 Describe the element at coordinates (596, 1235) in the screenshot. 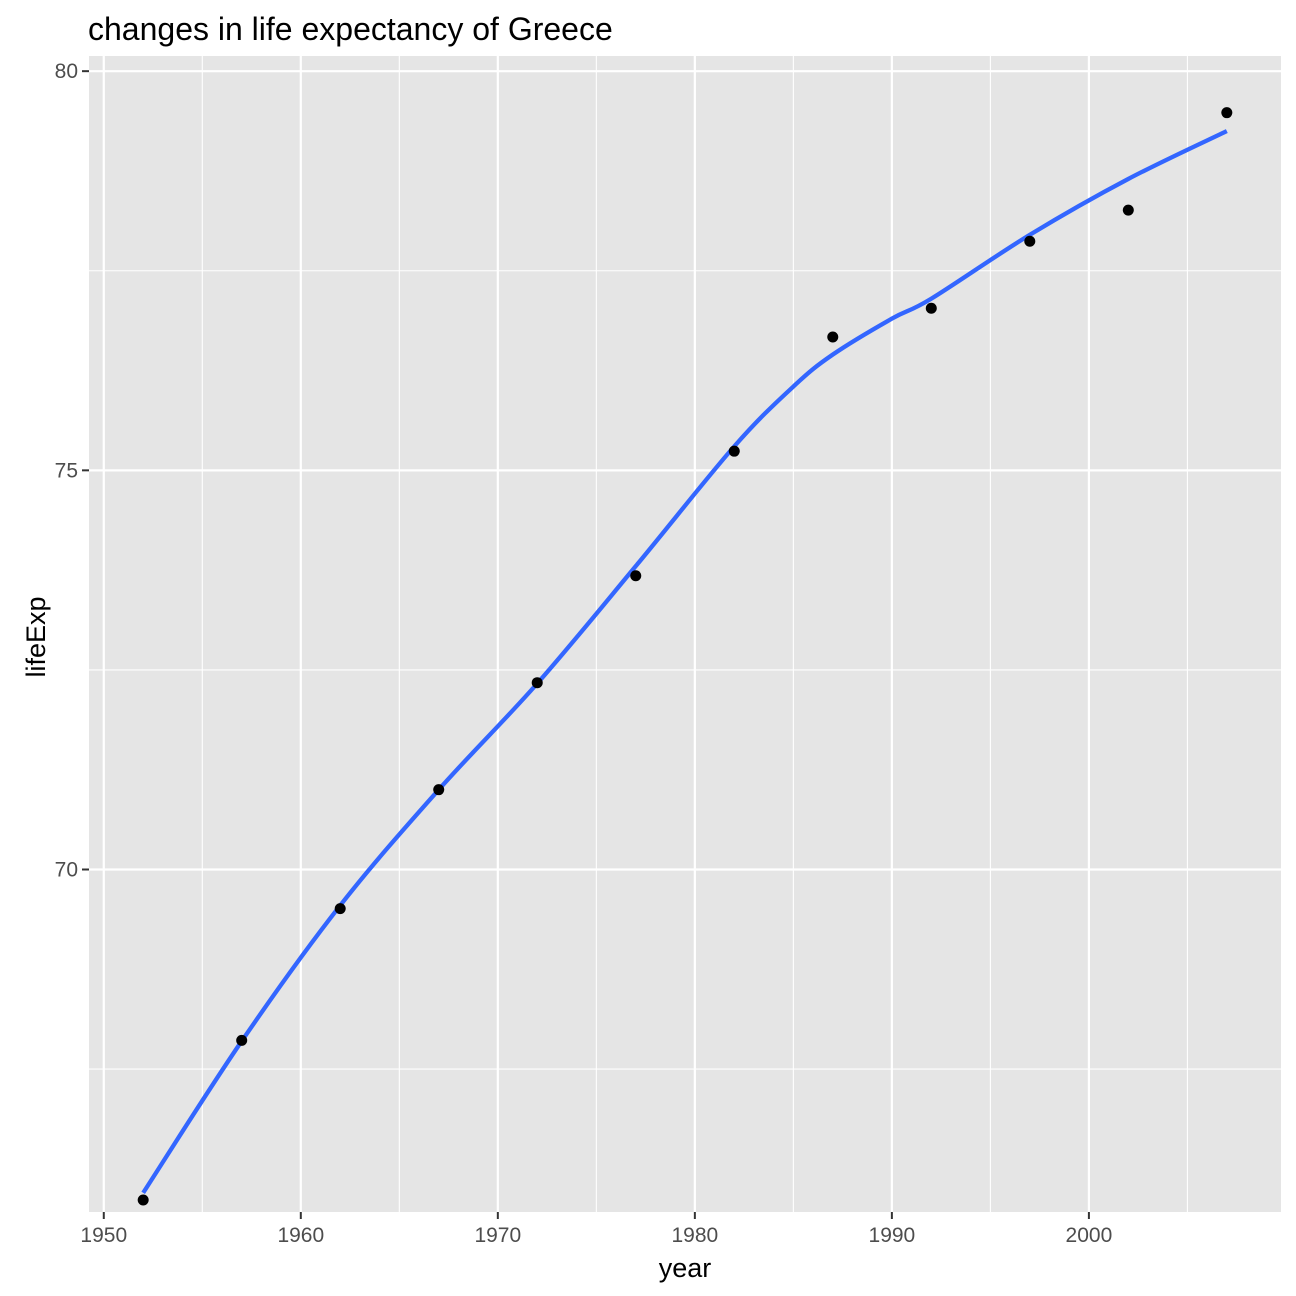

I see `x-axis-tick-labels: 1950 1960 1970 1980 1990 2000` at that location.